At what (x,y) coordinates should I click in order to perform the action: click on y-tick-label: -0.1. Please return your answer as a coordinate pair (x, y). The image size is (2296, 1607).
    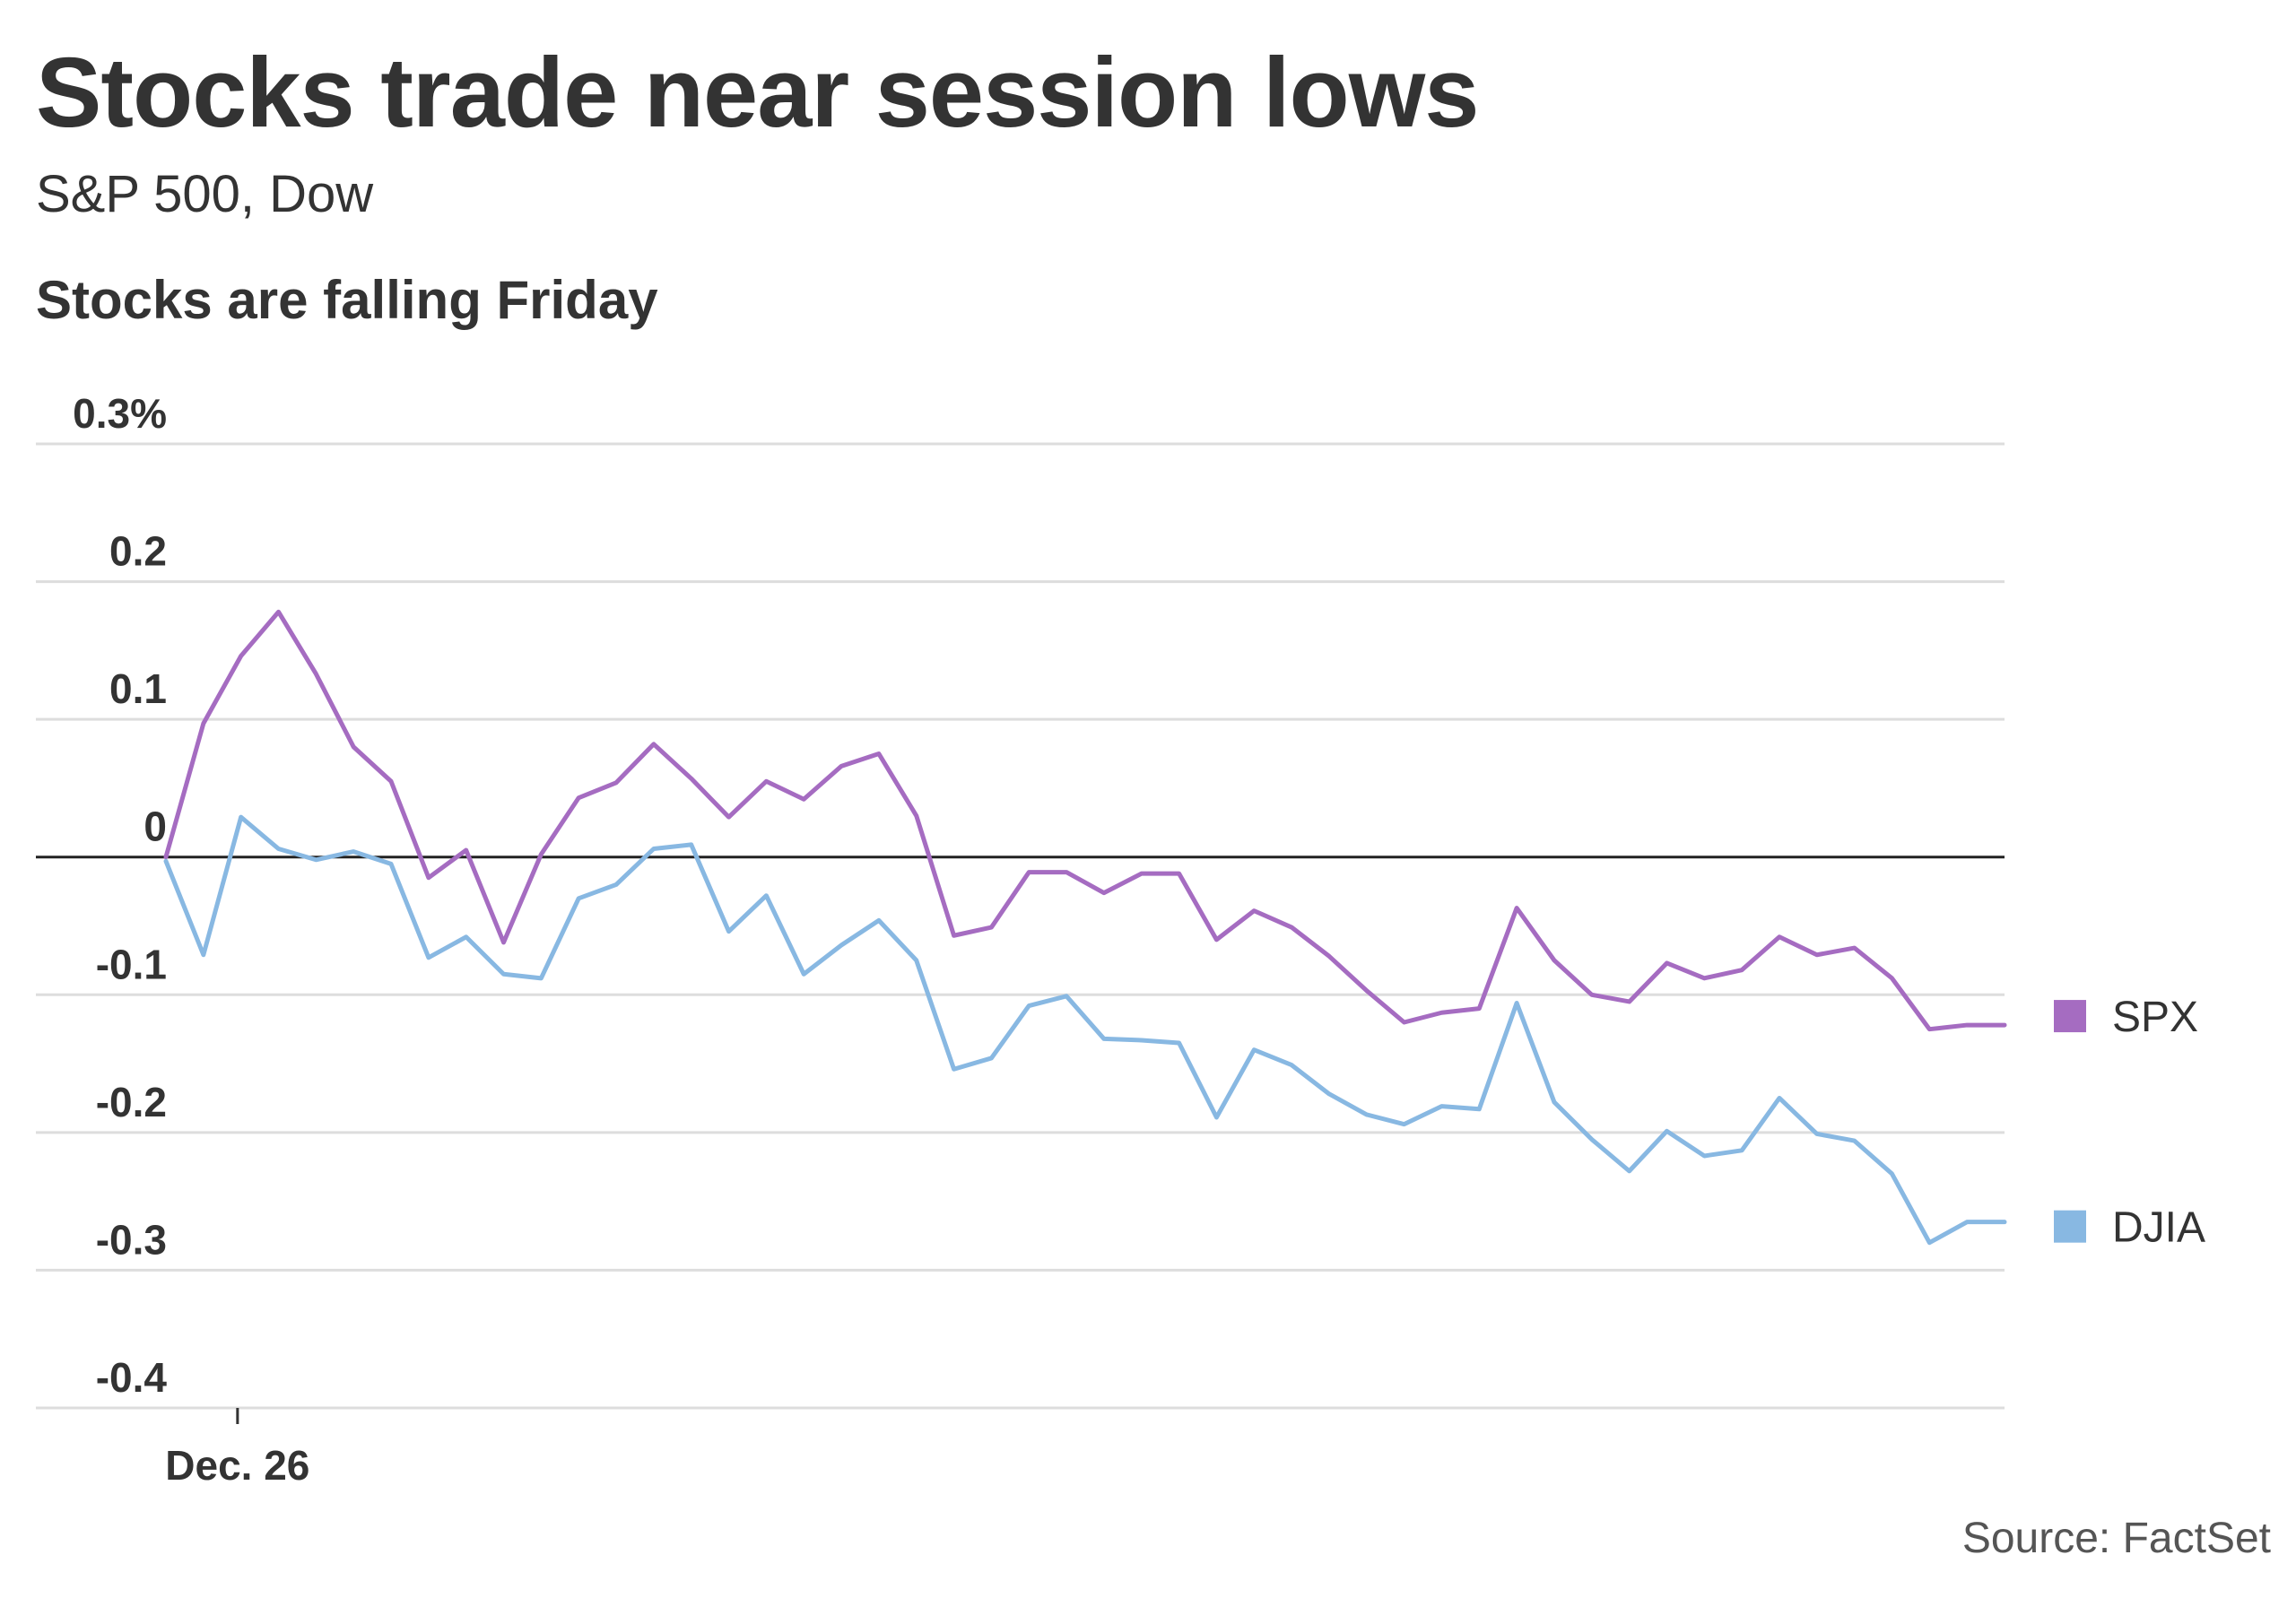
    Looking at the image, I should click on (131, 964).